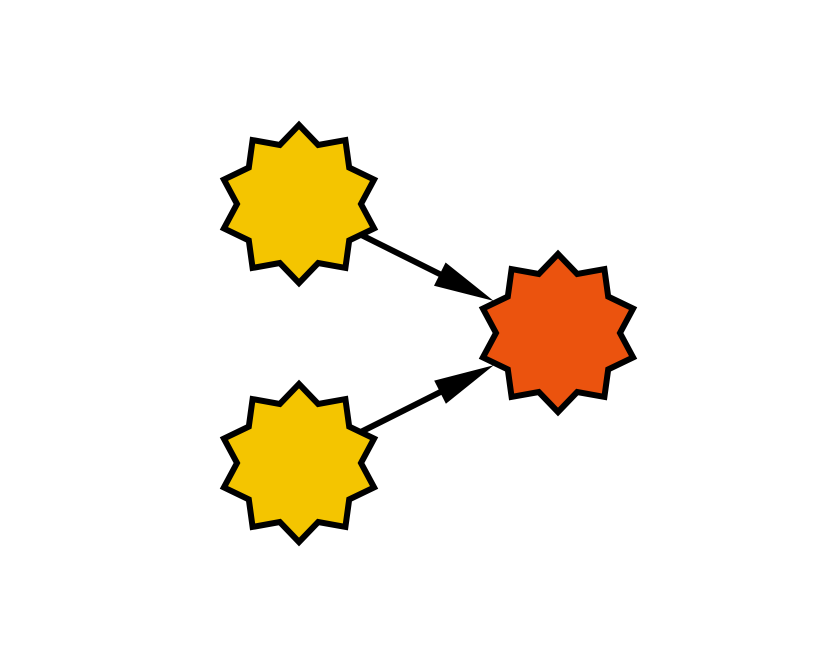 Image resolution: width=836 pixels, height=670 pixels. I want to click on node-source-bottom-star-icon, so click(299, 463).